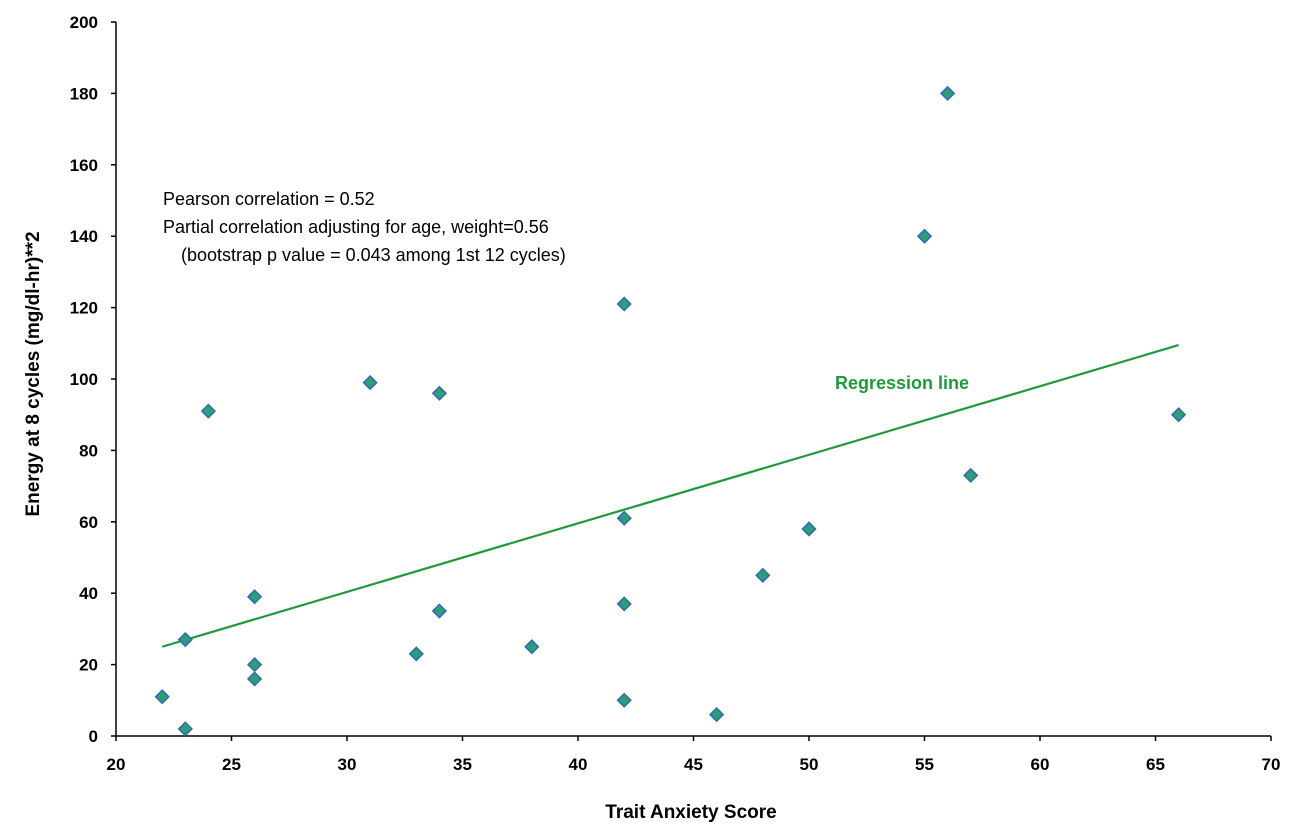  What do you see at coordinates (1155, 764) in the screenshot?
I see `x-tick-label: 65` at bounding box center [1155, 764].